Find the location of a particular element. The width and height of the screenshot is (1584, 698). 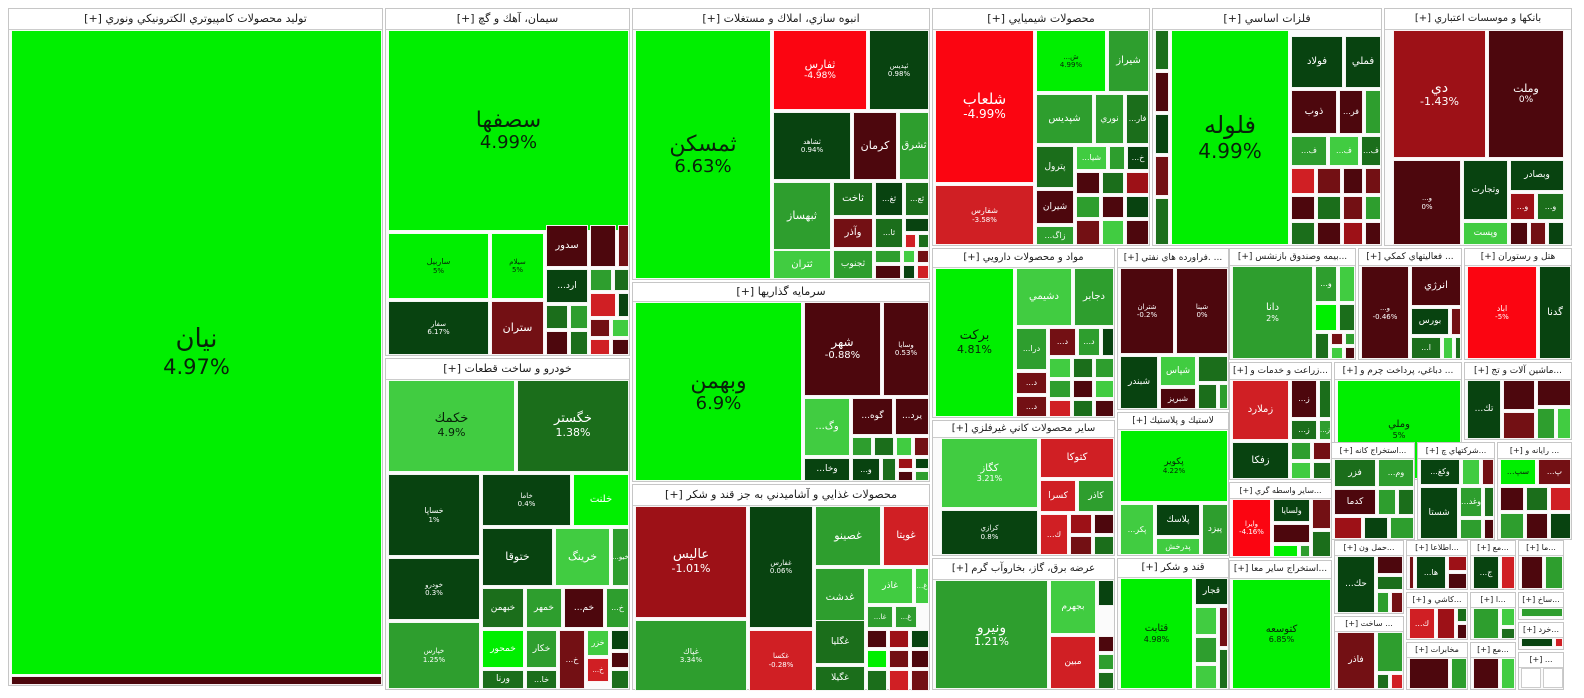

sector-header: ...ما [+] is located at coordinates (1541, 548).